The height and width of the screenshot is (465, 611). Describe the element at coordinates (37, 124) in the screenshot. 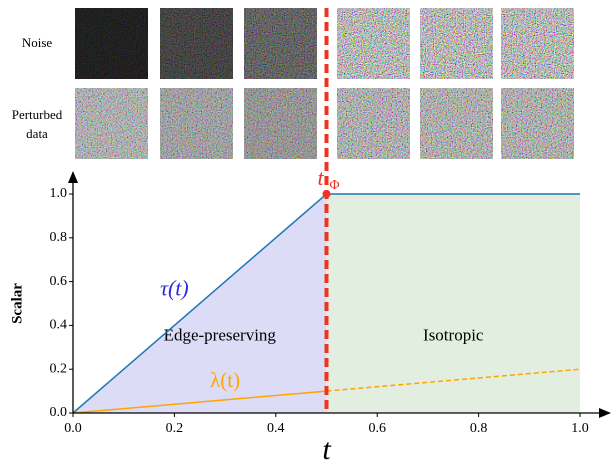

I see `row-label: Perturbed data` at that location.